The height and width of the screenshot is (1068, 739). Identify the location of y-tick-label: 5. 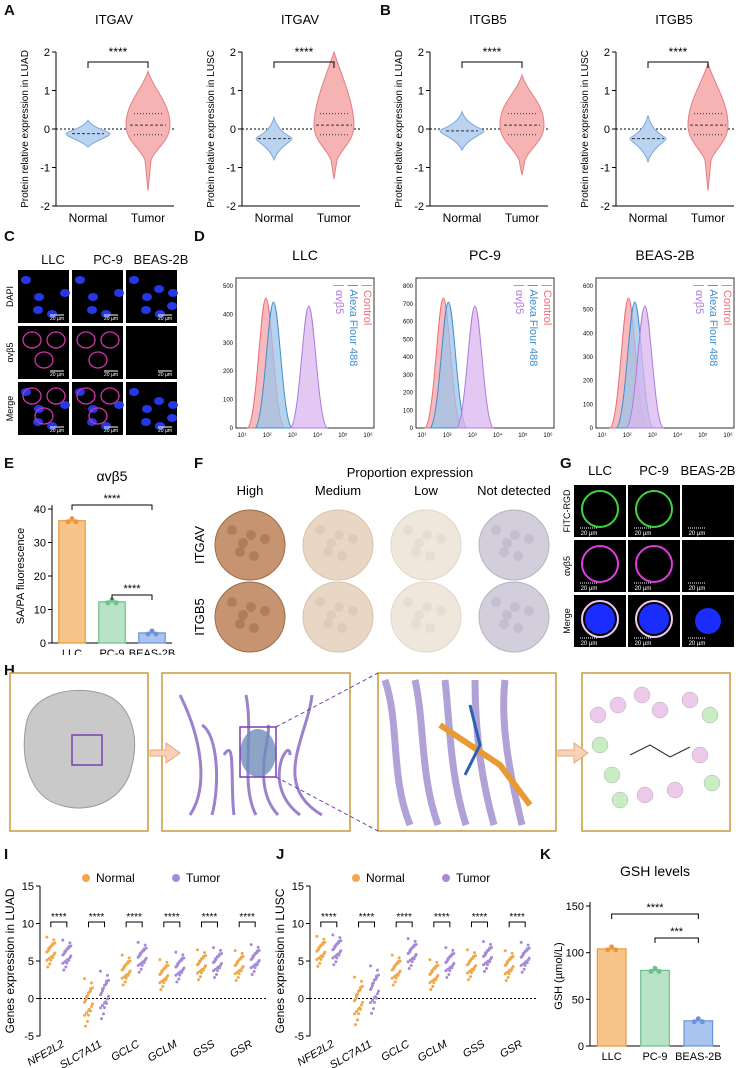
(31, 962).